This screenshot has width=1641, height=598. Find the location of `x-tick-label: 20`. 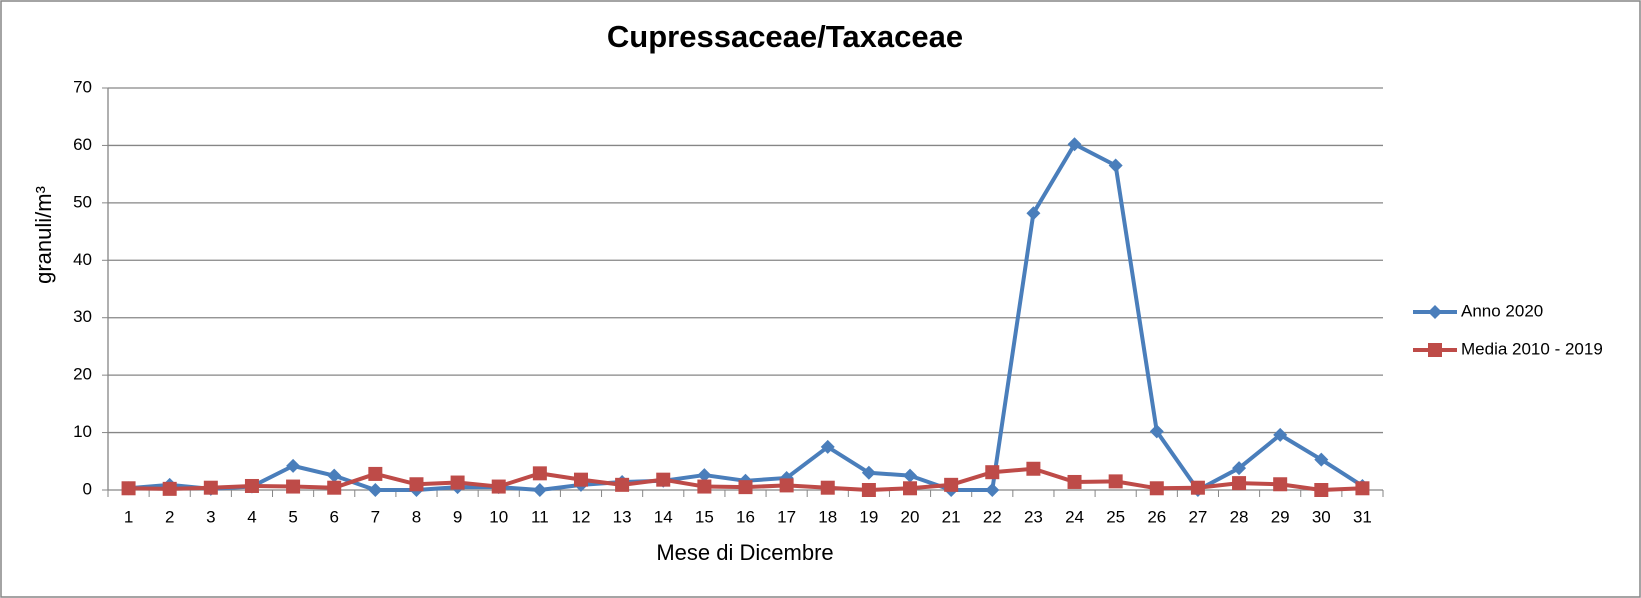

x-tick-label: 20 is located at coordinates (910, 516).